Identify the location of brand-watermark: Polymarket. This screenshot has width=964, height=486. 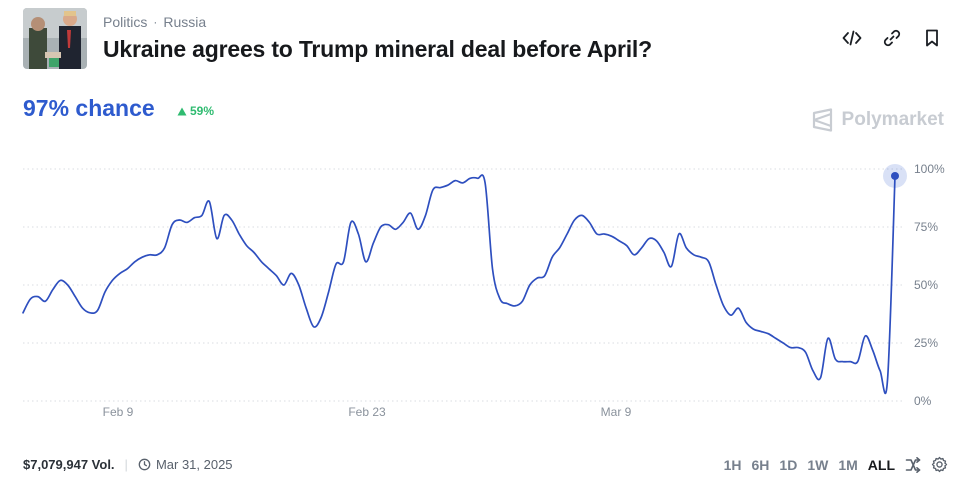
(878, 120).